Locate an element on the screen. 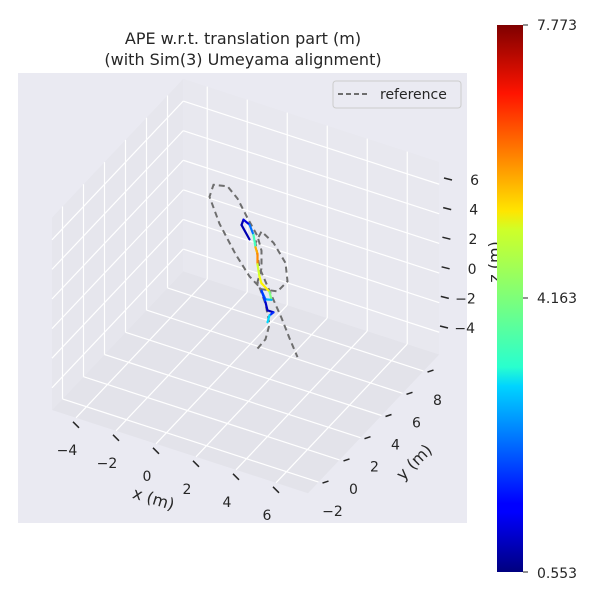 The image size is (600, 600). z-tick-label: 2 is located at coordinates (472, 240).